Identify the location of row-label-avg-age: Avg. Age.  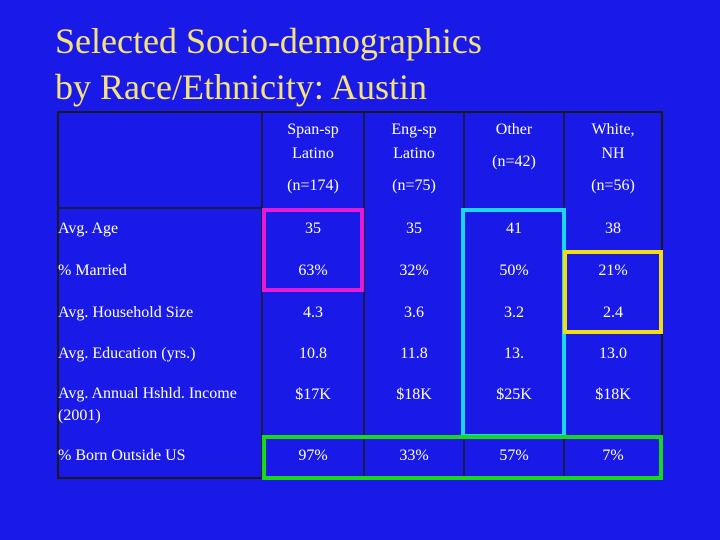
(88, 228).